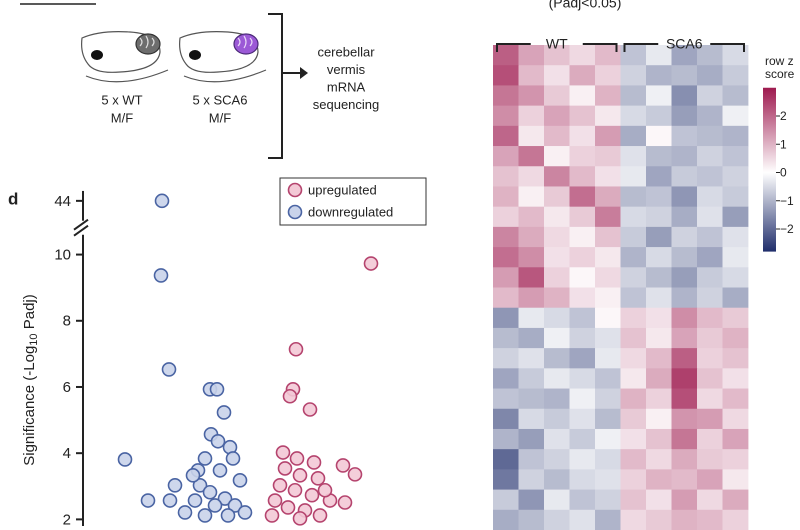 The height and width of the screenshot is (530, 800). What do you see at coordinates (346, 104) in the screenshot?
I see `method-text: sequencing` at bounding box center [346, 104].